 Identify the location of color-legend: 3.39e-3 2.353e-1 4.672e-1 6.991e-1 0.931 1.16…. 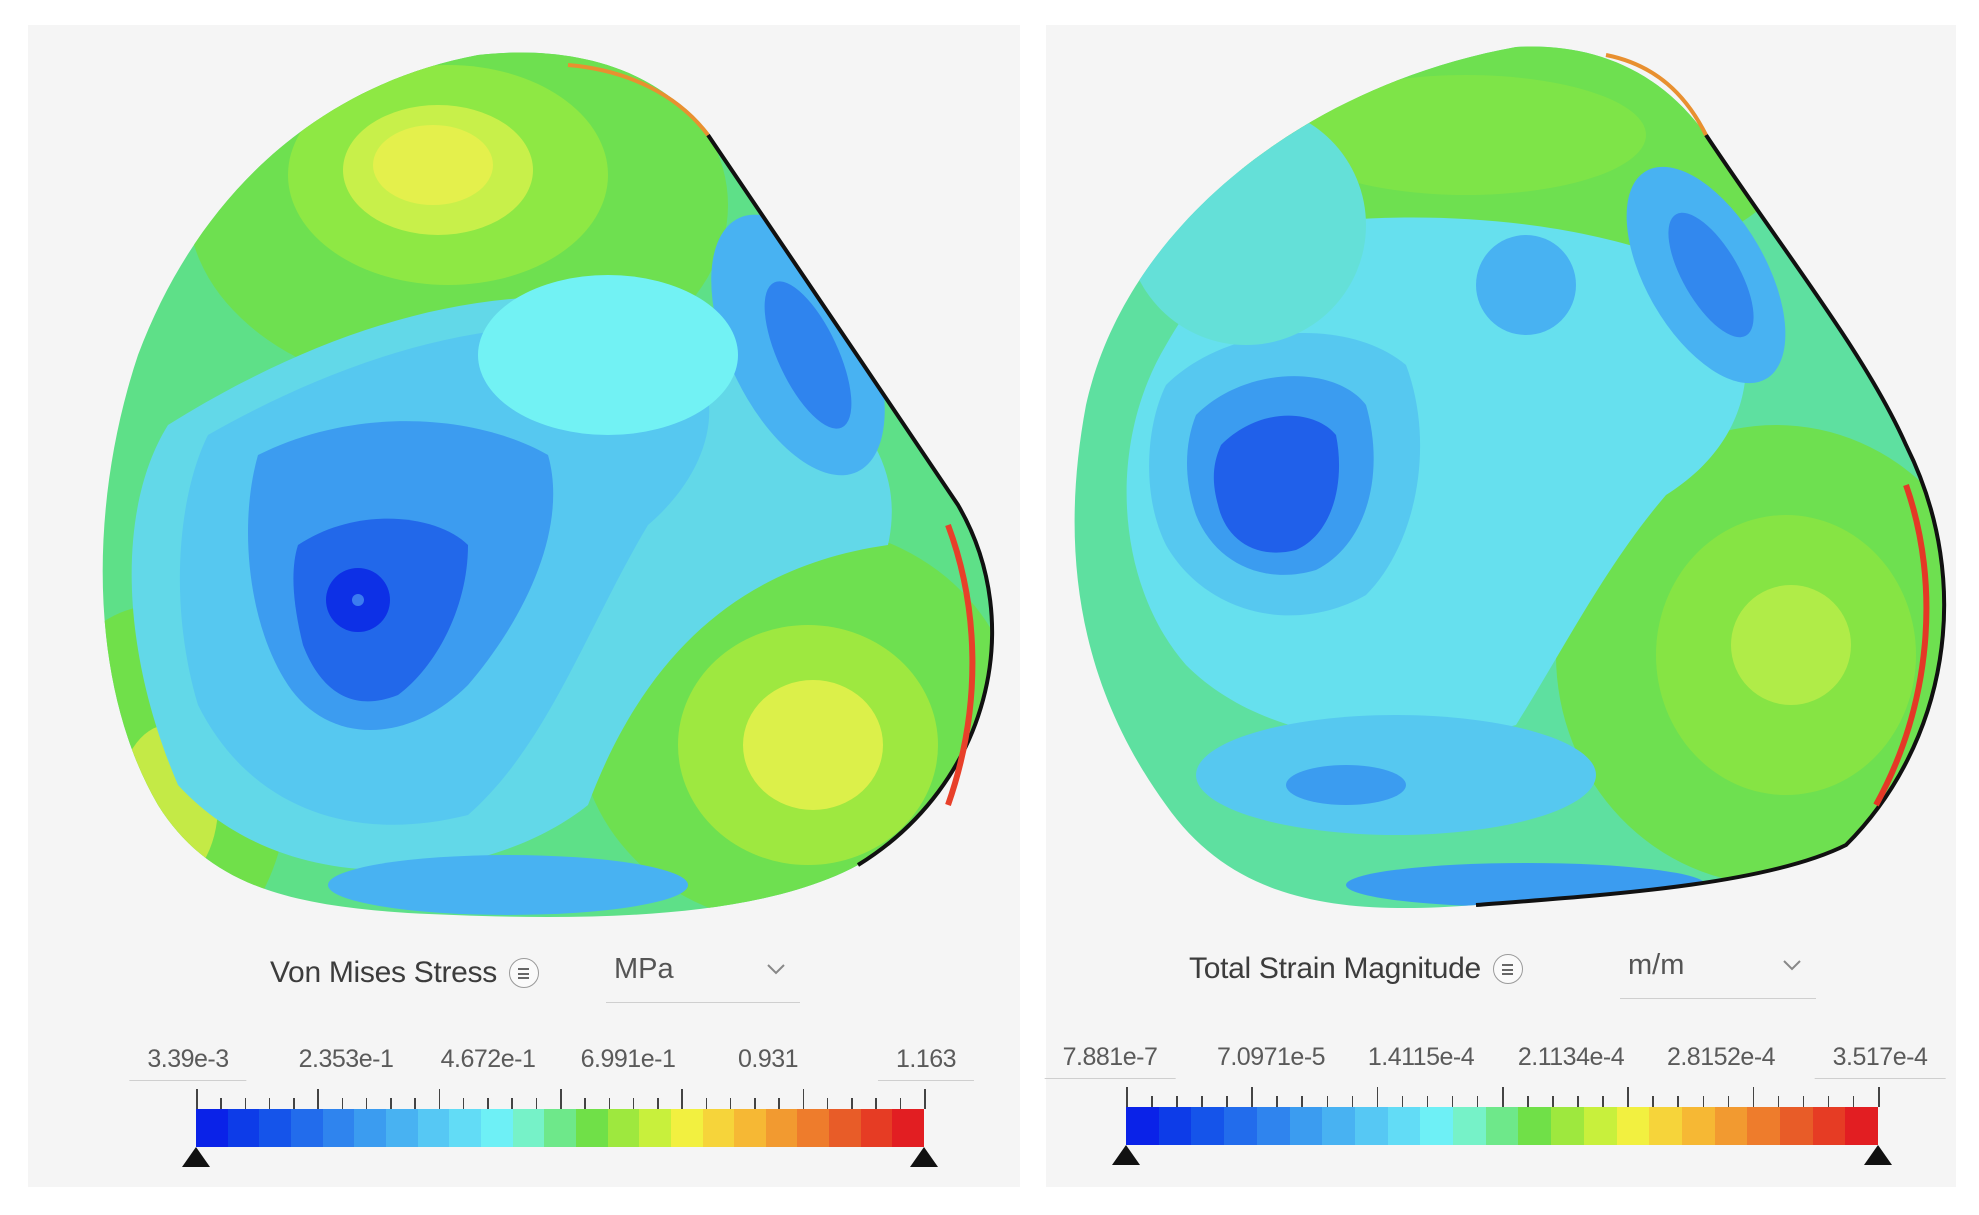
(543, 1120).